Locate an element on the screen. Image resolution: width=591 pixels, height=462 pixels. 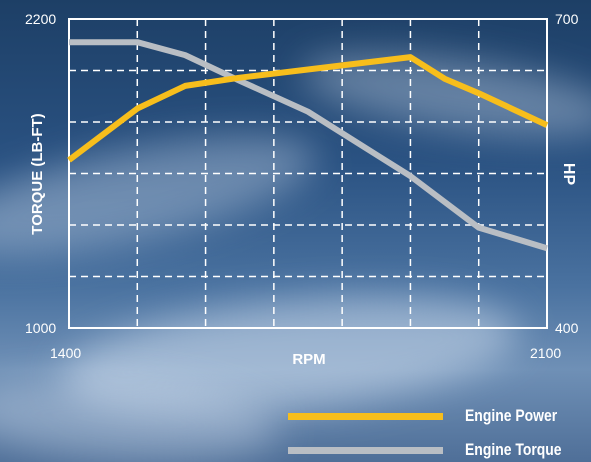
engine-torque-label: Engine Torque is located at coordinates (513, 449).